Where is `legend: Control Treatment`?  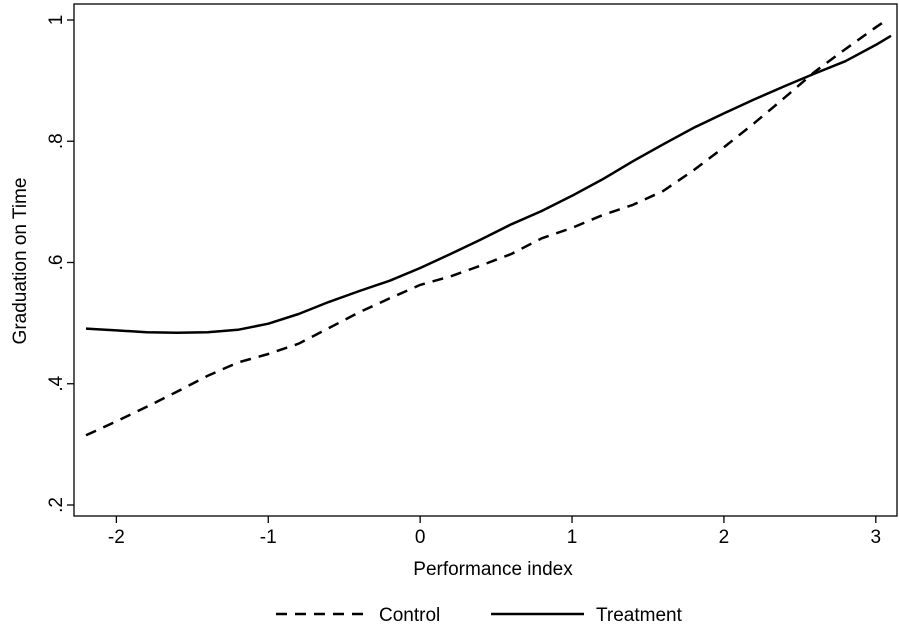 legend: Control Treatment is located at coordinates (479, 615).